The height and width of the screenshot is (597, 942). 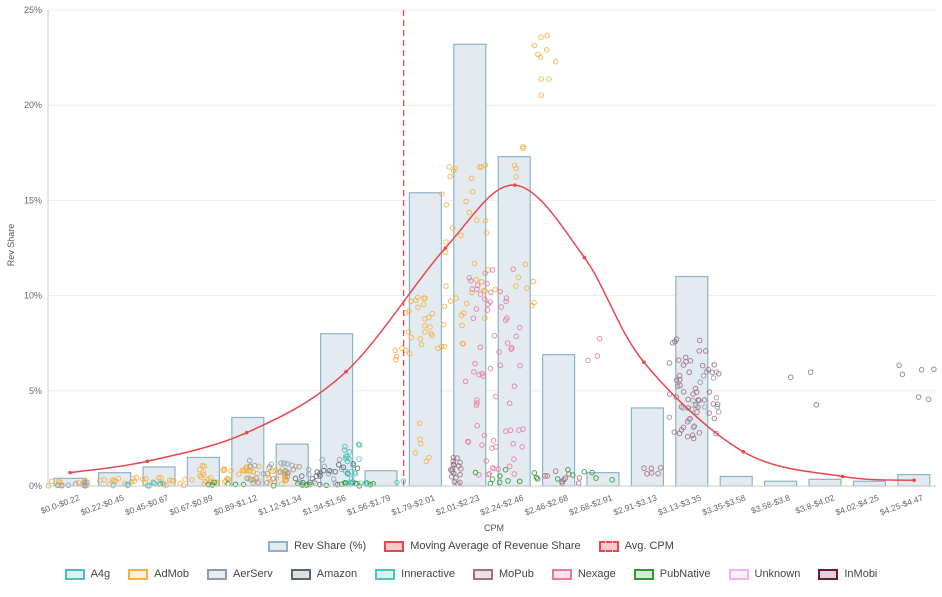 What do you see at coordinates (240, 574) in the screenshot?
I see `legend-aerserv: AerServ` at bounding box center [240, 574].